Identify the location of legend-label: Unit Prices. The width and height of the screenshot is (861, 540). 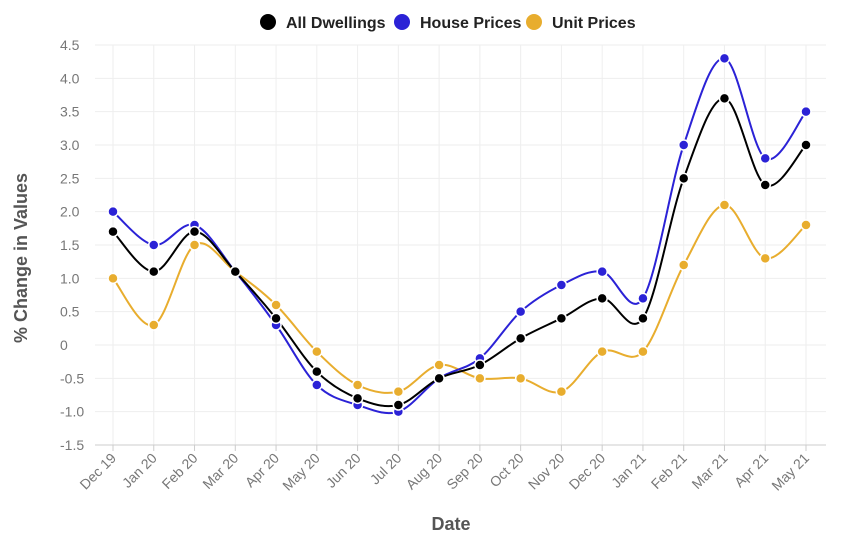
(594, 23).